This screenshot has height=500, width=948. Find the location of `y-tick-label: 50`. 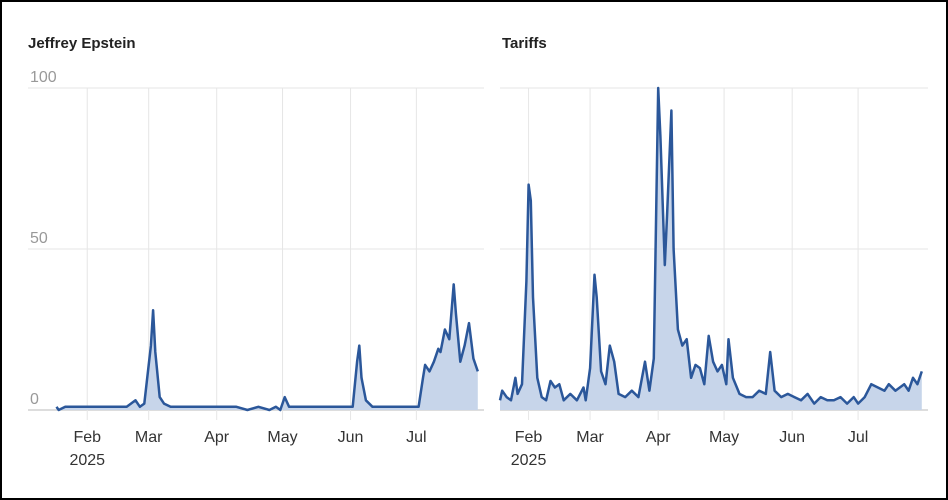

y-tick-label: 50 is located at coordinates (39, 238).